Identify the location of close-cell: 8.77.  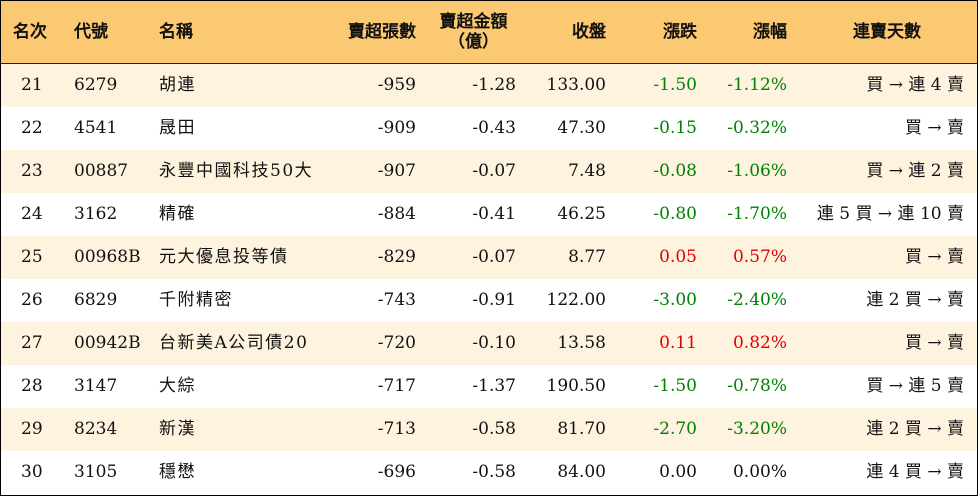
(587, 257).